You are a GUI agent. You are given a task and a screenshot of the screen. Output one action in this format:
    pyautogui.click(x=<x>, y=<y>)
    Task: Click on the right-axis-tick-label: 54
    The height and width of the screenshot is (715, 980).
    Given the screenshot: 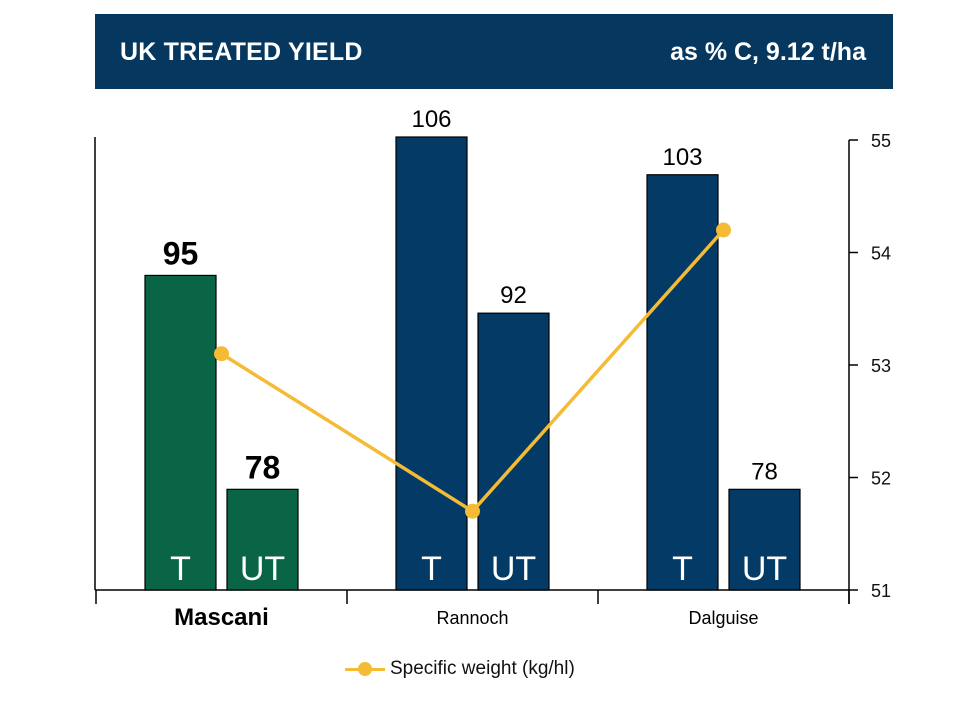 What is the action you would take?
    pyautogui.click(x=881, y=254)
    